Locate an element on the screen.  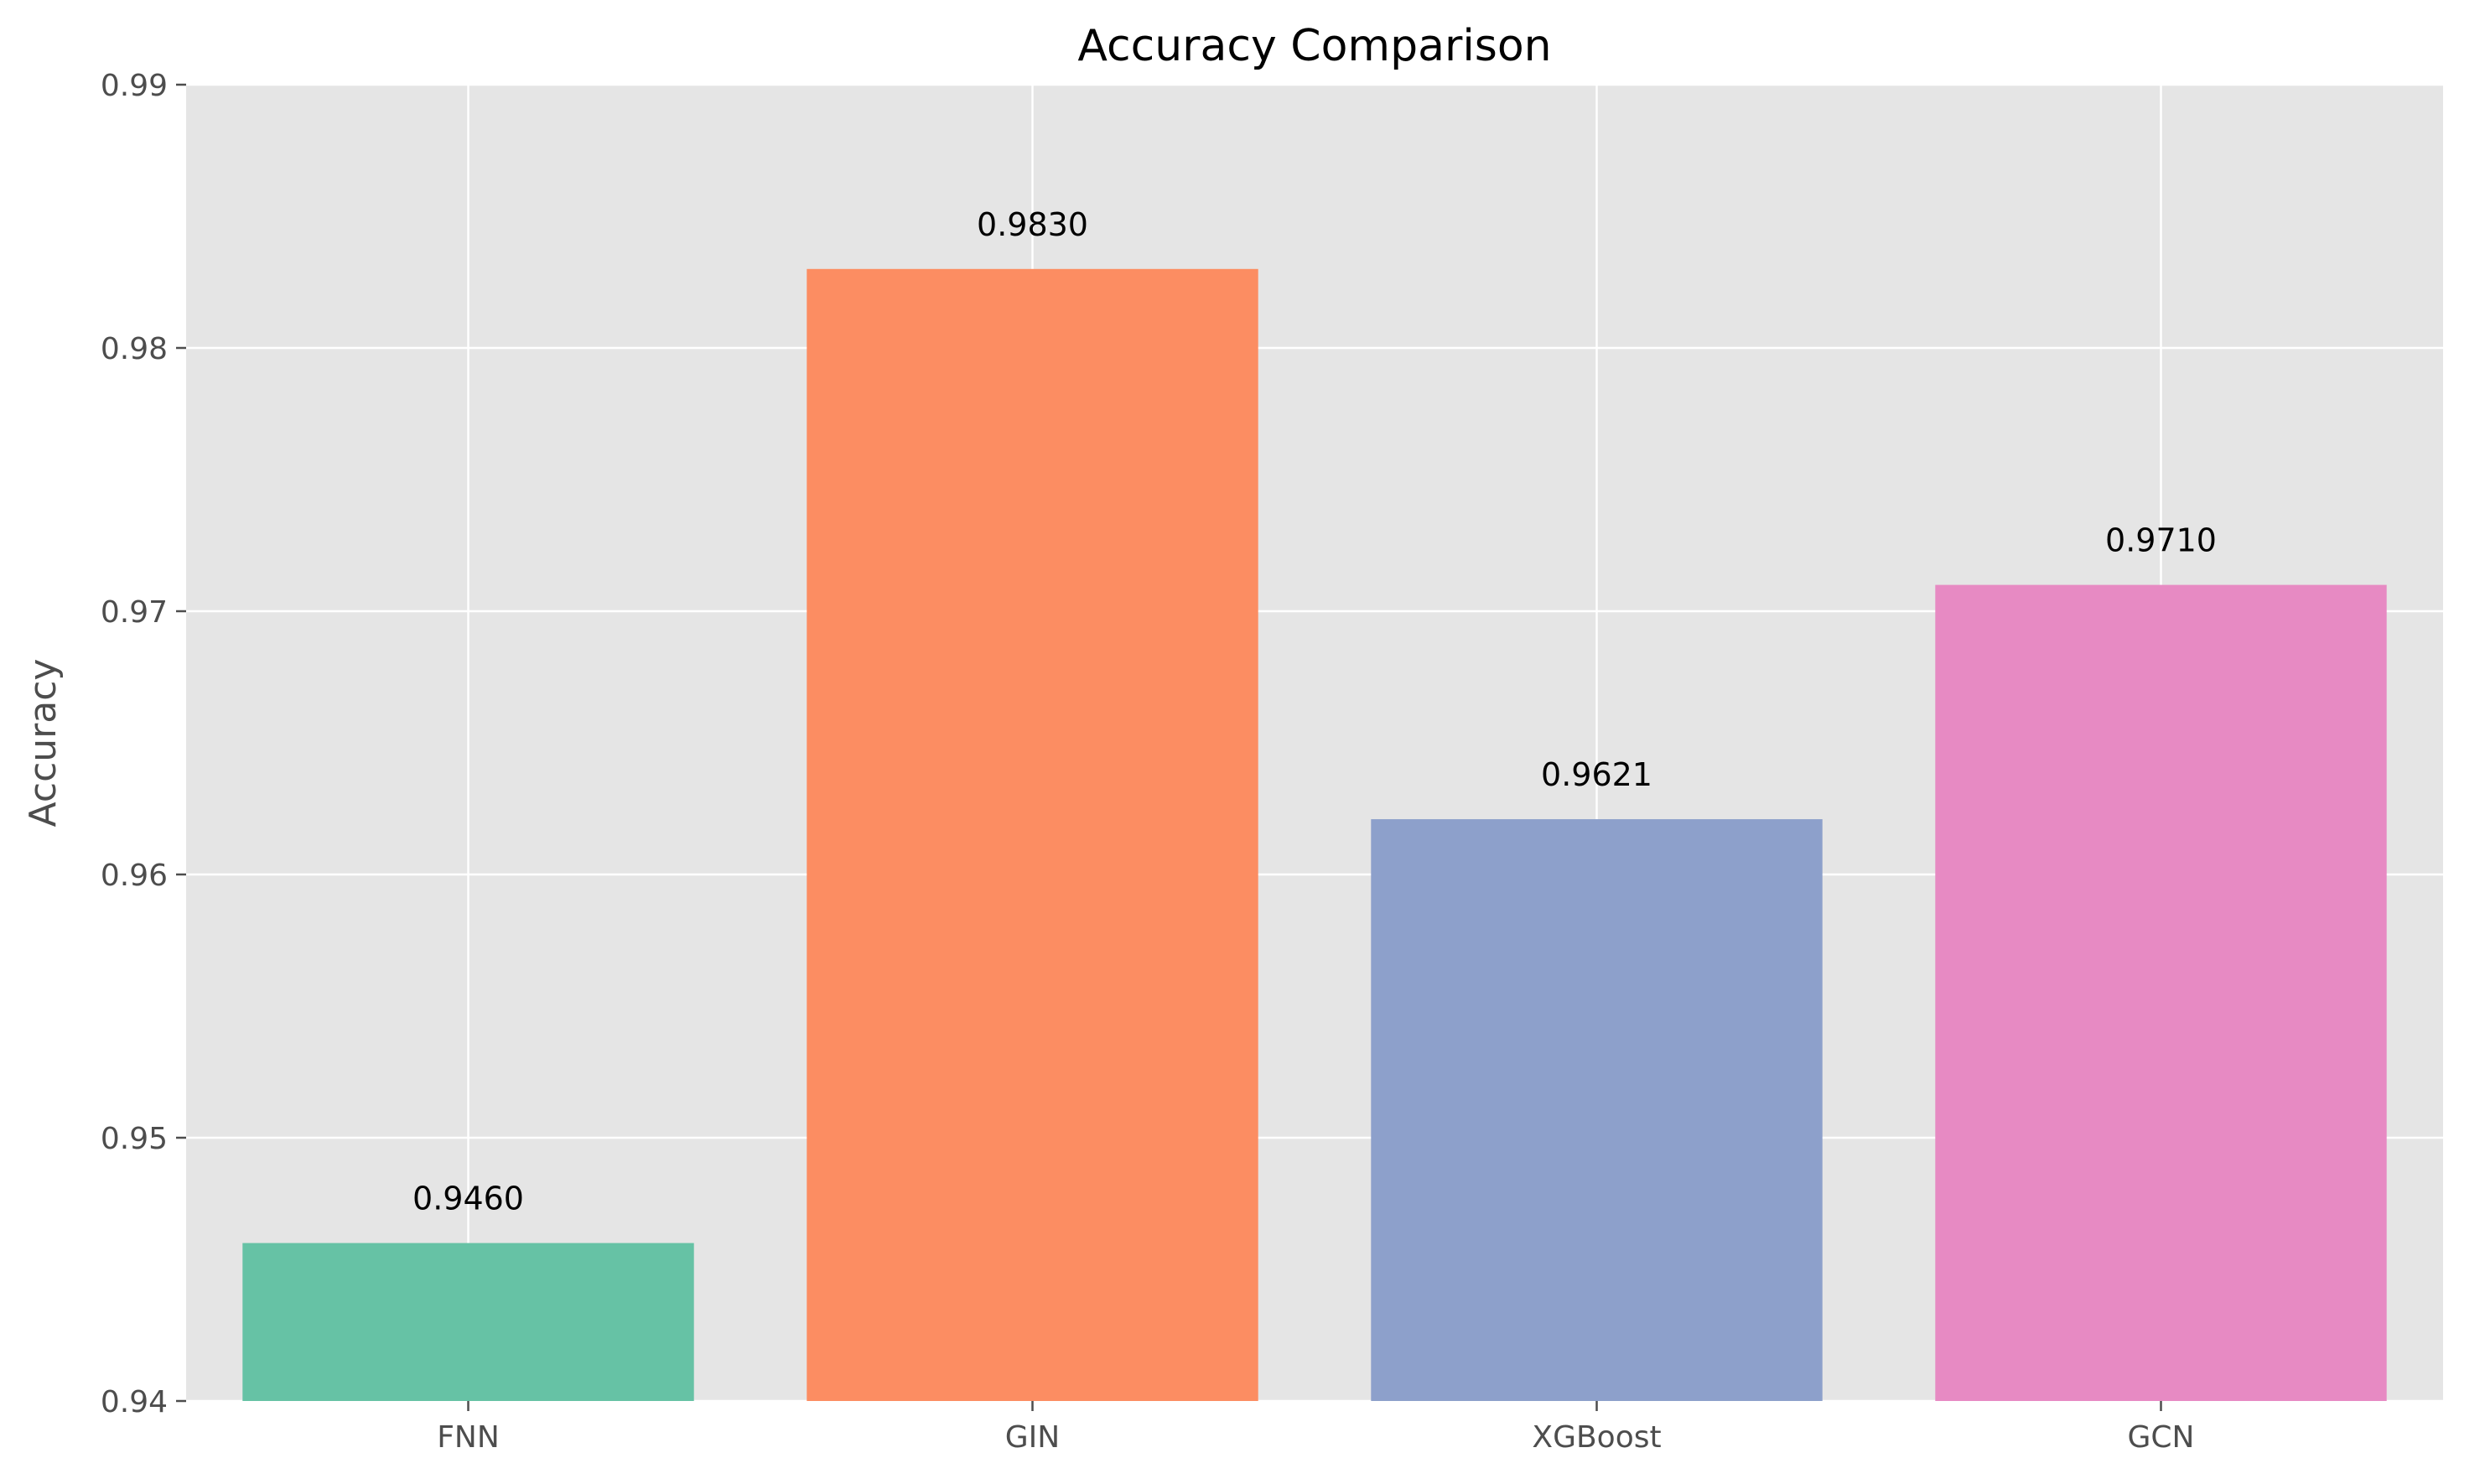
y-tick-label: 0.99 is located at coordinates (134, 86).